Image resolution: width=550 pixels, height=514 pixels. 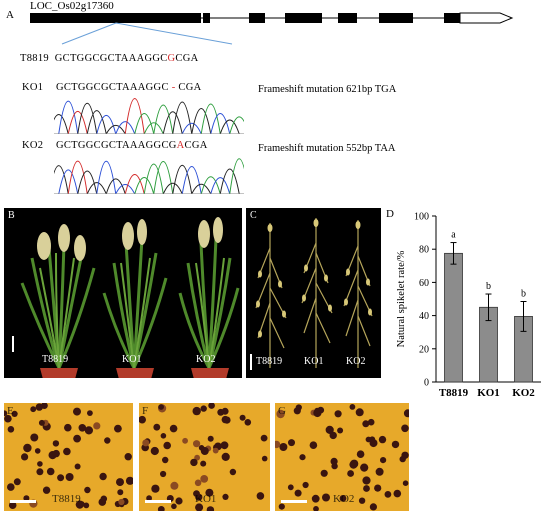 I want to click on y-tick-label: 0, so click(x=426, y=383).